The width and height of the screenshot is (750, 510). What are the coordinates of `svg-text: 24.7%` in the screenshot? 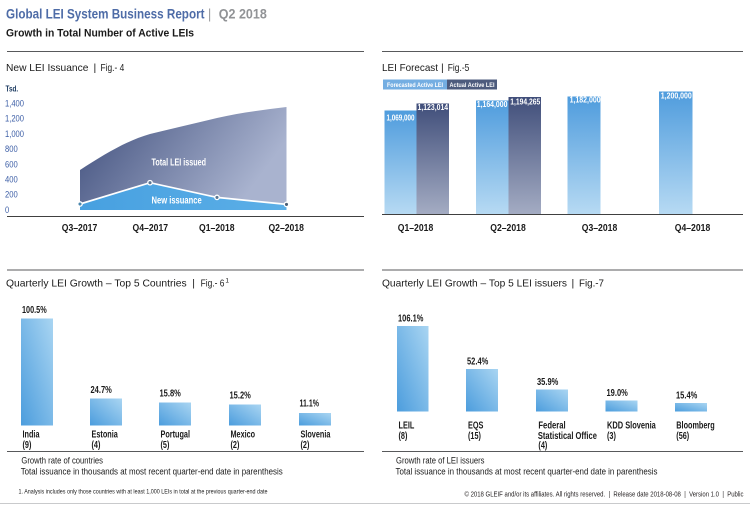 It's located at (101, 390).